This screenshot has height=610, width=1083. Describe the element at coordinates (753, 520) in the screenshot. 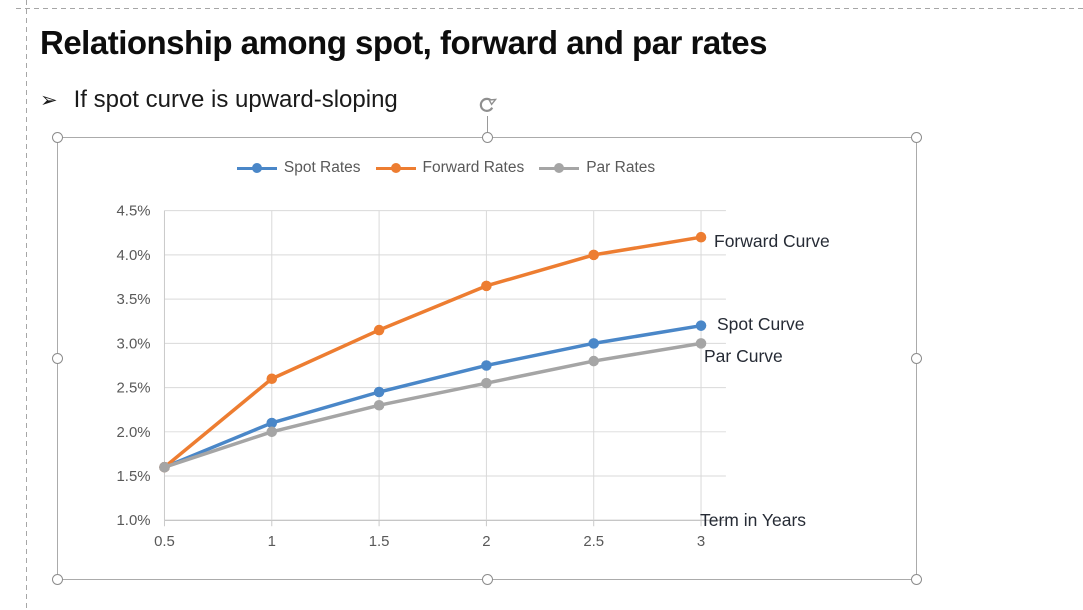

I see `x-axis-title: Term in Years` at that location.